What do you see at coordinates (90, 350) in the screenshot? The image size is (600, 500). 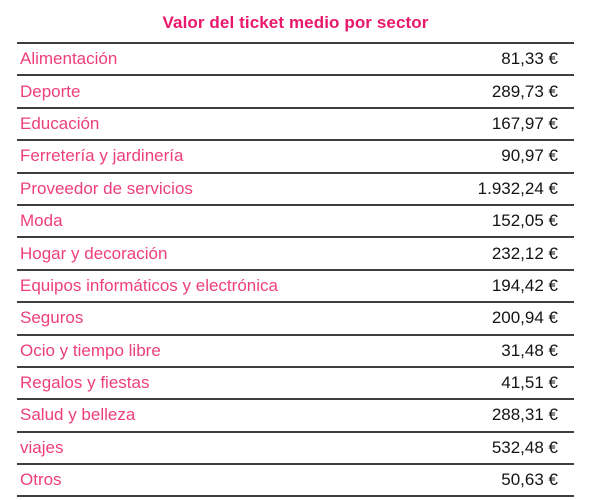 I see `sector-label: Ocio y tiempo libre` at bounding box center [90, 350].